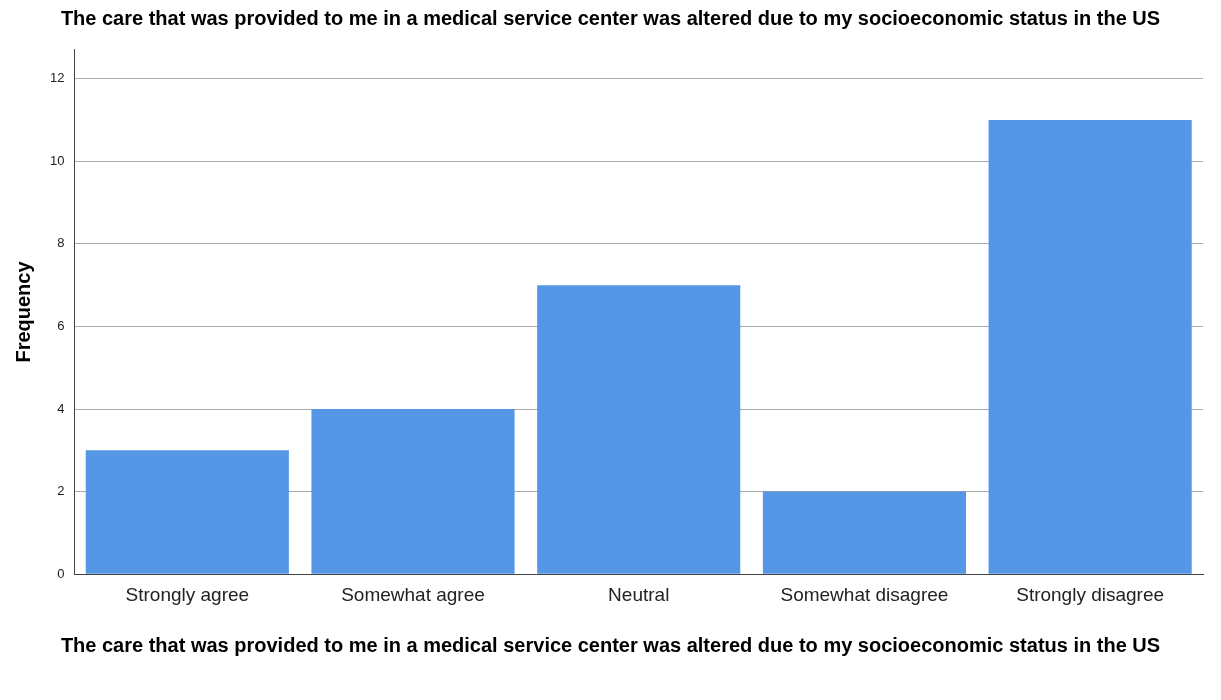 The width and height of the screenshot is (1221, 700). What do you see at coordinates (57, 160) in the screenshot?
I see `y-tick-label: 10` at bounding box center [57, 160].